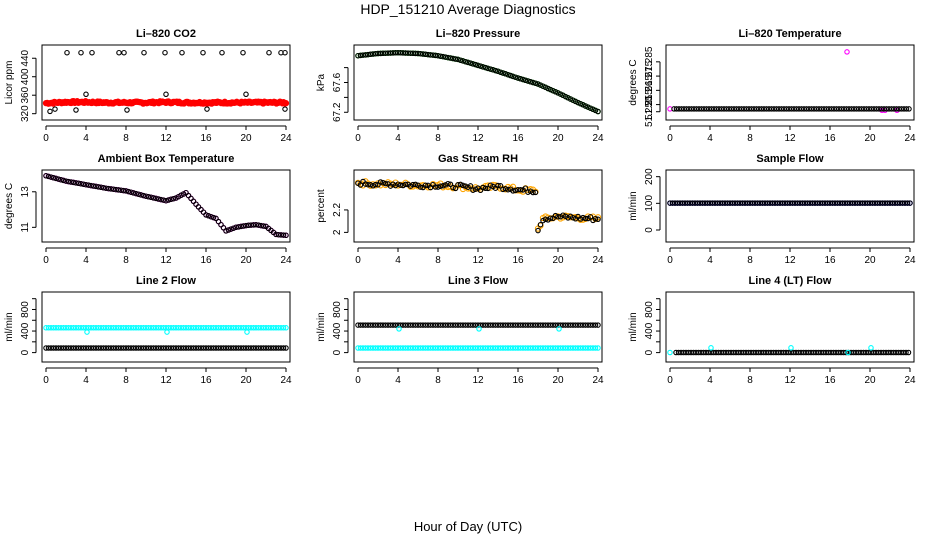 This screenshot has height=540, width=936. What do you see at coordinates (633, 205) in the screenshot?
I see `y-axis-label: ml/min` at bounding box center [633, 205].